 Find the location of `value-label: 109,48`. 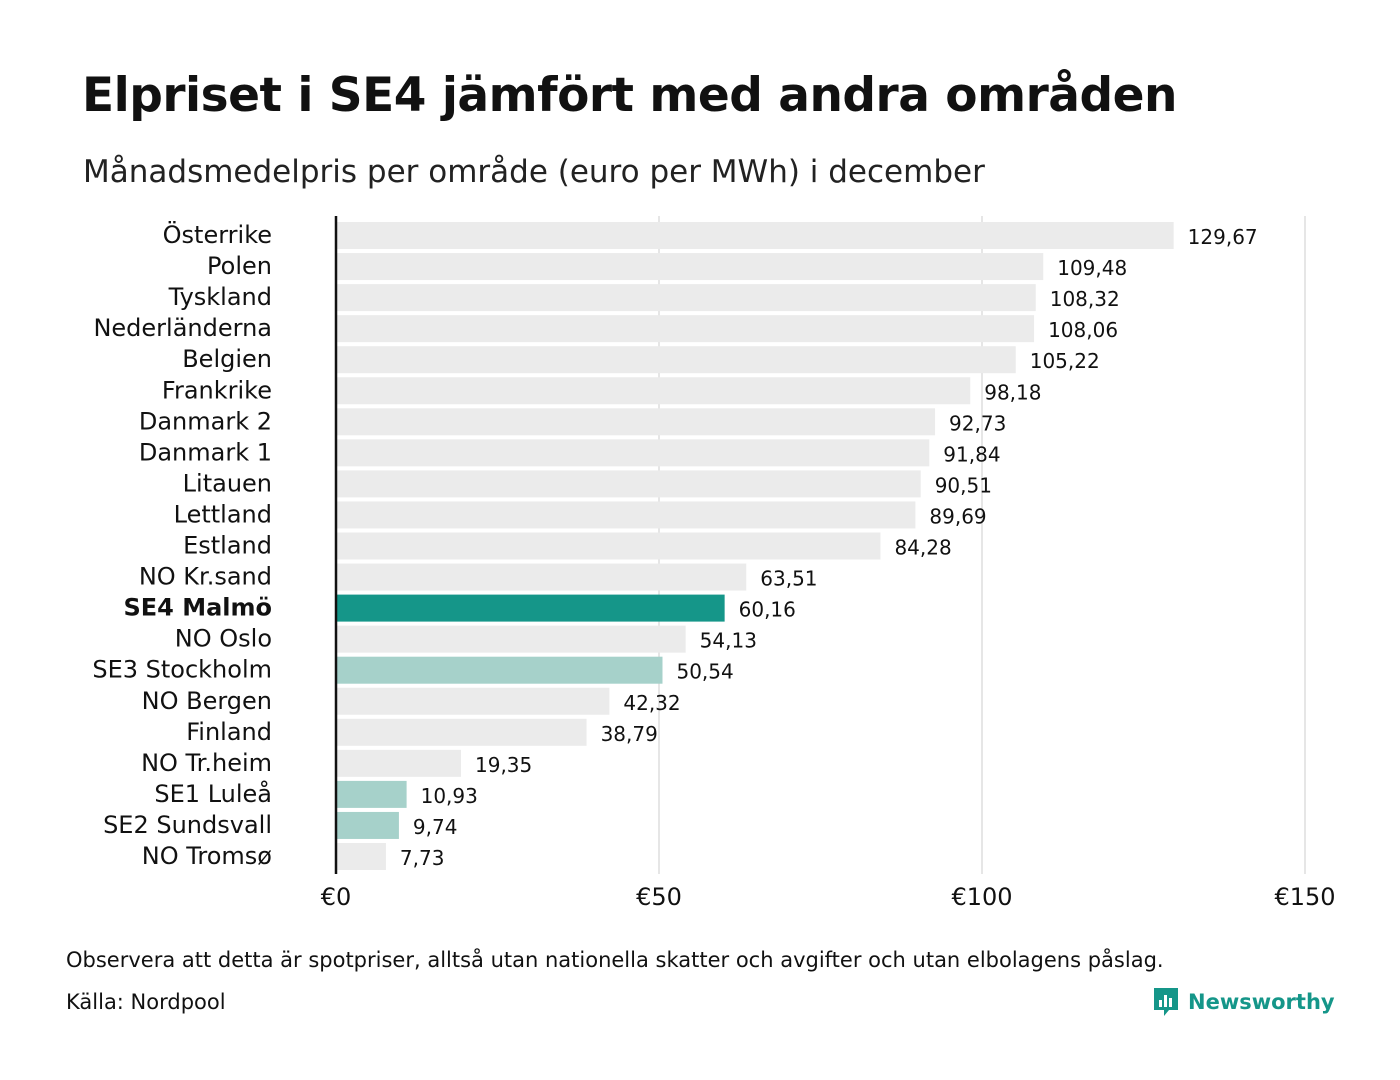

value-label: 109,48 is located at coordinates (1092, 268).